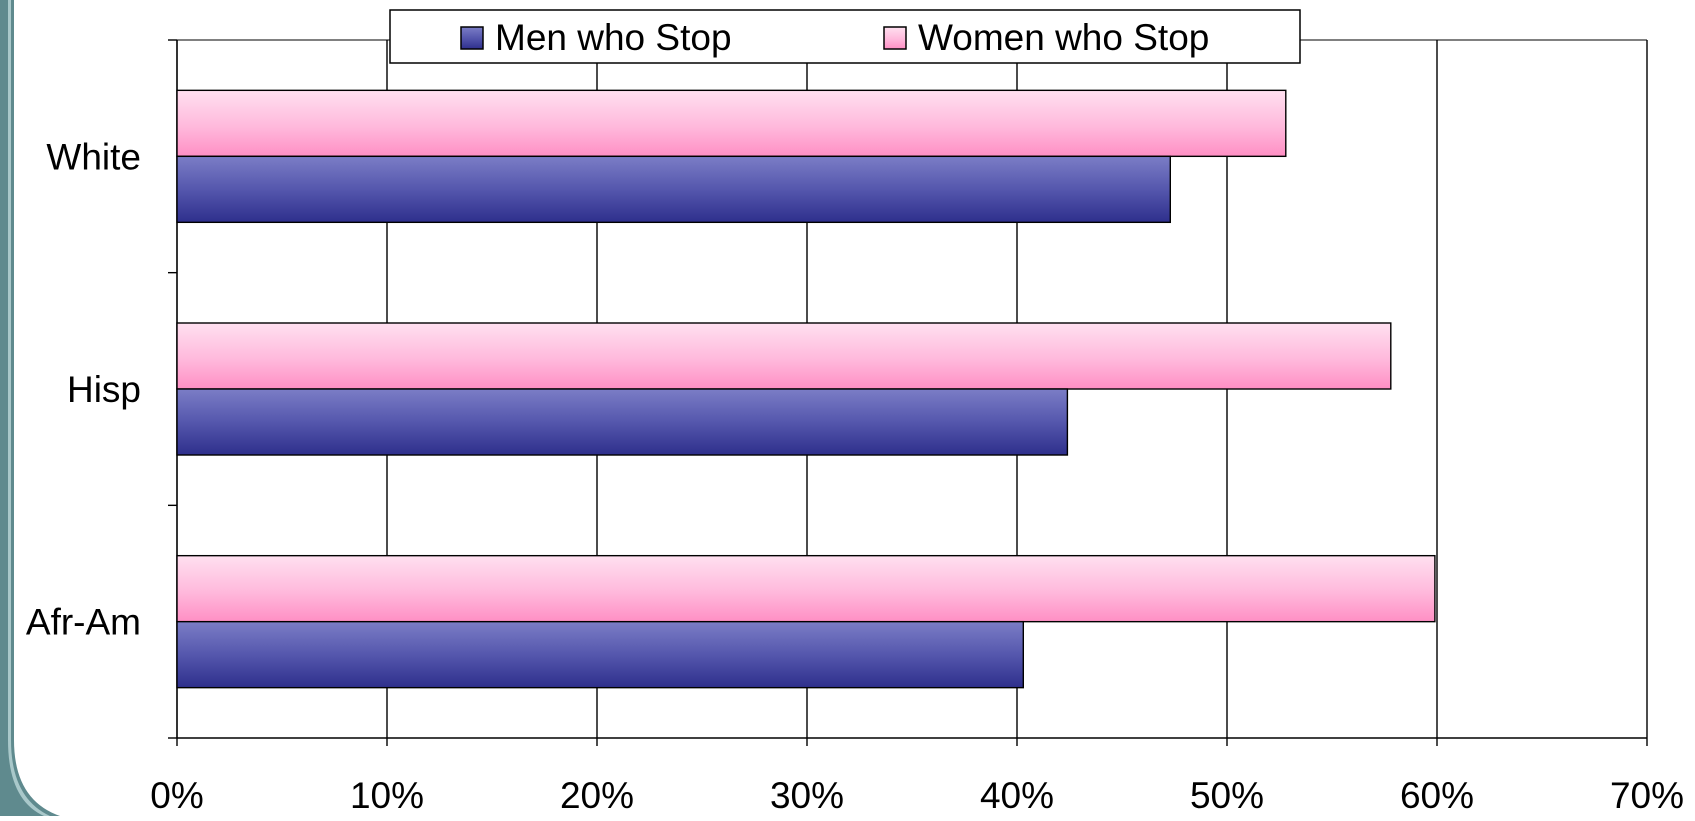  I want to click on y-category-label: Hisp, so click(104, 389).